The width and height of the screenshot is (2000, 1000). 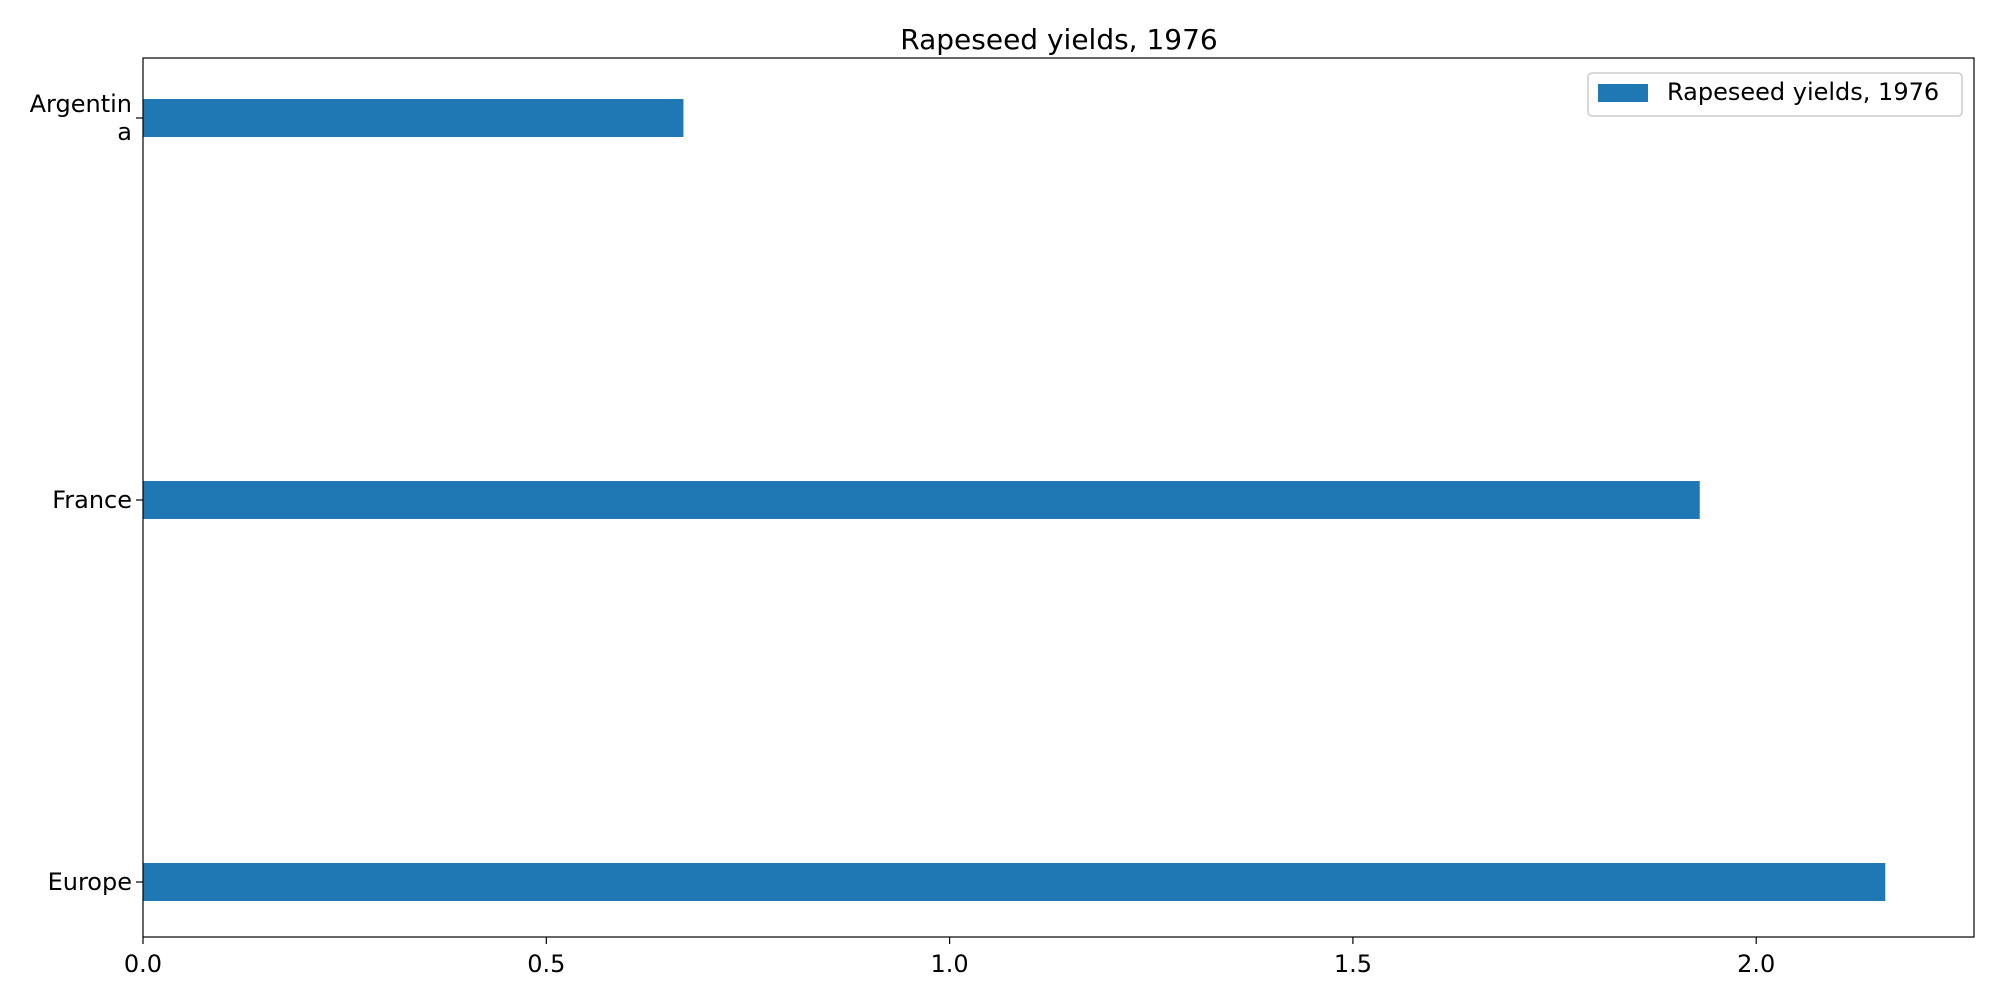 I want to click on legend-box, so click(x=1775, y=94).